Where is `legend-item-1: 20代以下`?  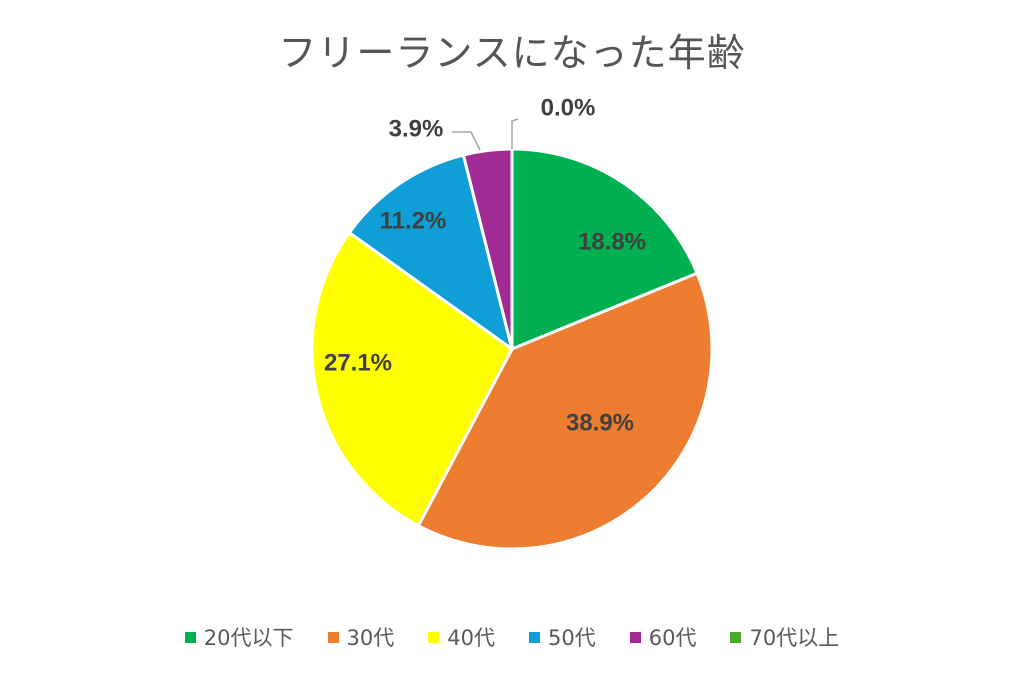
legend-item-1: 20代以下 is located at coordinates (239, 637).